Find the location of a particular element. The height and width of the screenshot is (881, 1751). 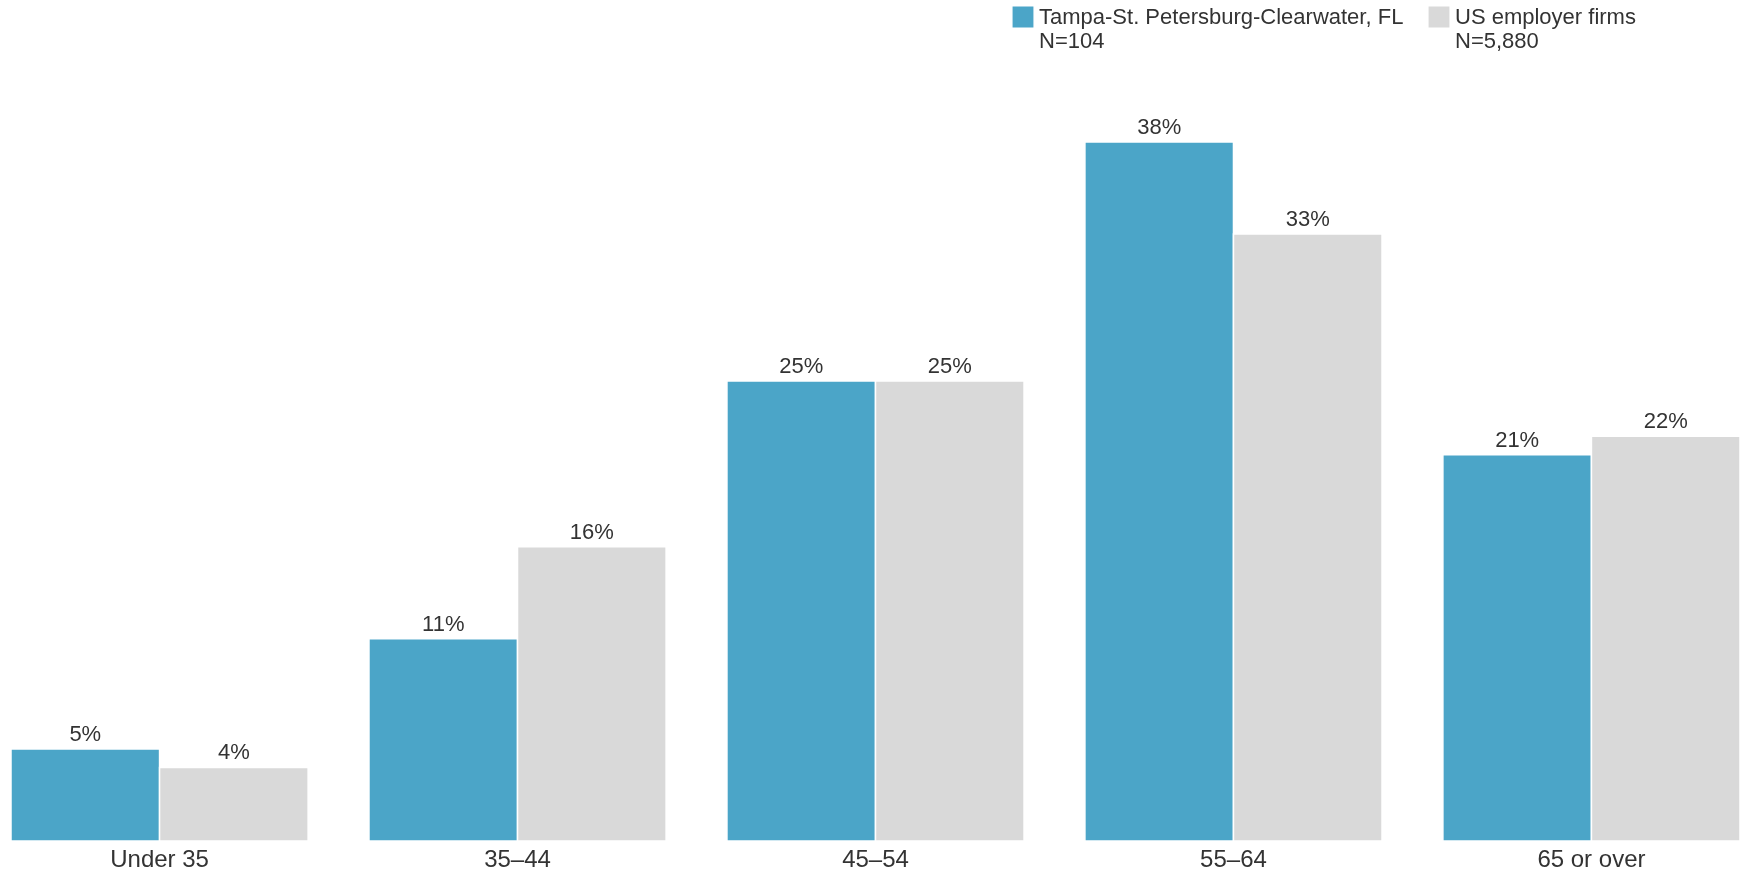

data-label: 4% is located at coordinates (233, 752).